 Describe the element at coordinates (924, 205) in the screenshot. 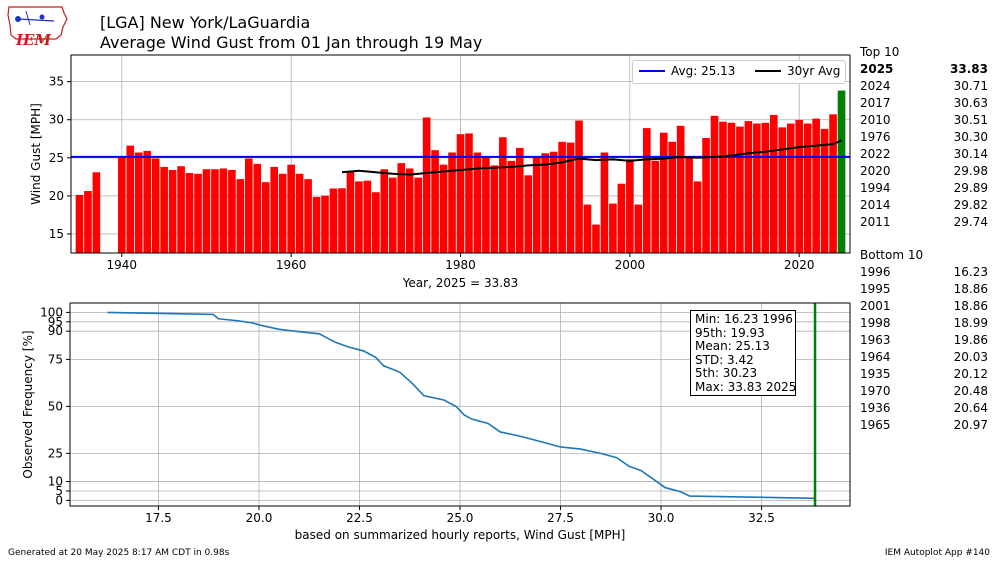

I see `top10-row: 2014 29.82` at that location.